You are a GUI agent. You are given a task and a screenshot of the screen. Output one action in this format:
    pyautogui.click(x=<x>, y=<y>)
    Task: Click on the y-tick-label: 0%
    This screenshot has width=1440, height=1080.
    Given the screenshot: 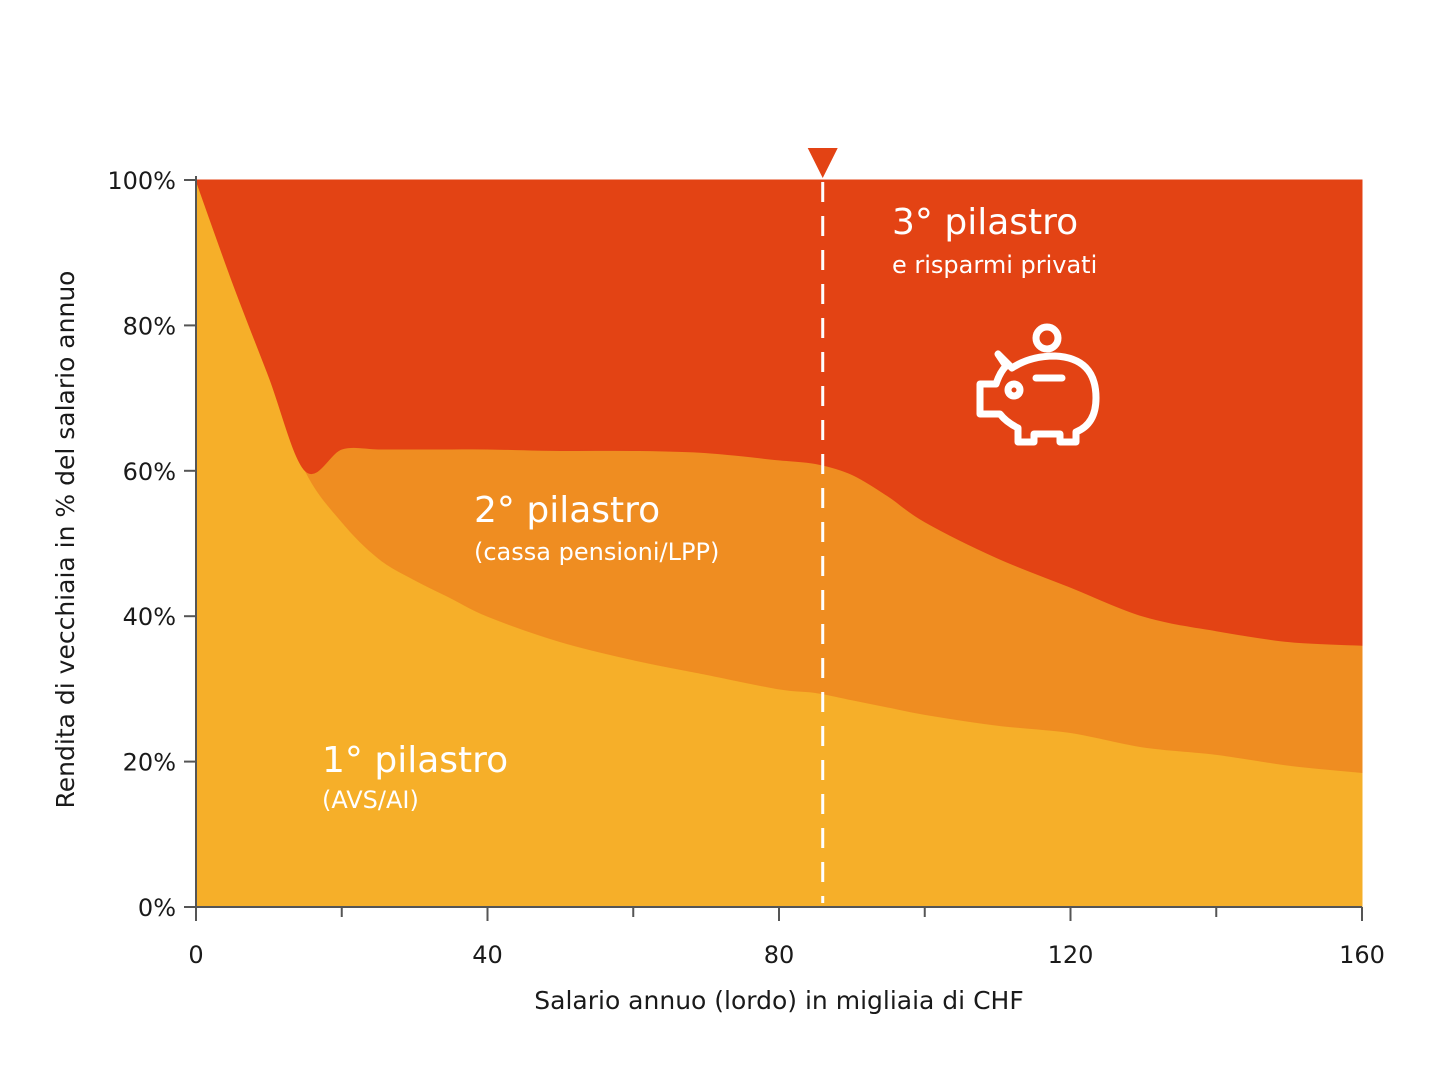 What is the action you would take?
    pyautogui.click(x=157, y=908)
    